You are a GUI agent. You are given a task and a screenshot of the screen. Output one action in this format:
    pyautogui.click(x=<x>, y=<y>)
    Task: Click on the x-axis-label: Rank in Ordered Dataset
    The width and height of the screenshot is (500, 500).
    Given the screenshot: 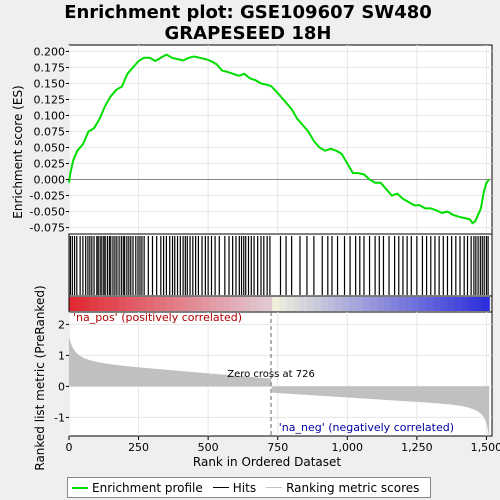 What is the action you would take?
    pyautogui.click(x=267, y=462)
    